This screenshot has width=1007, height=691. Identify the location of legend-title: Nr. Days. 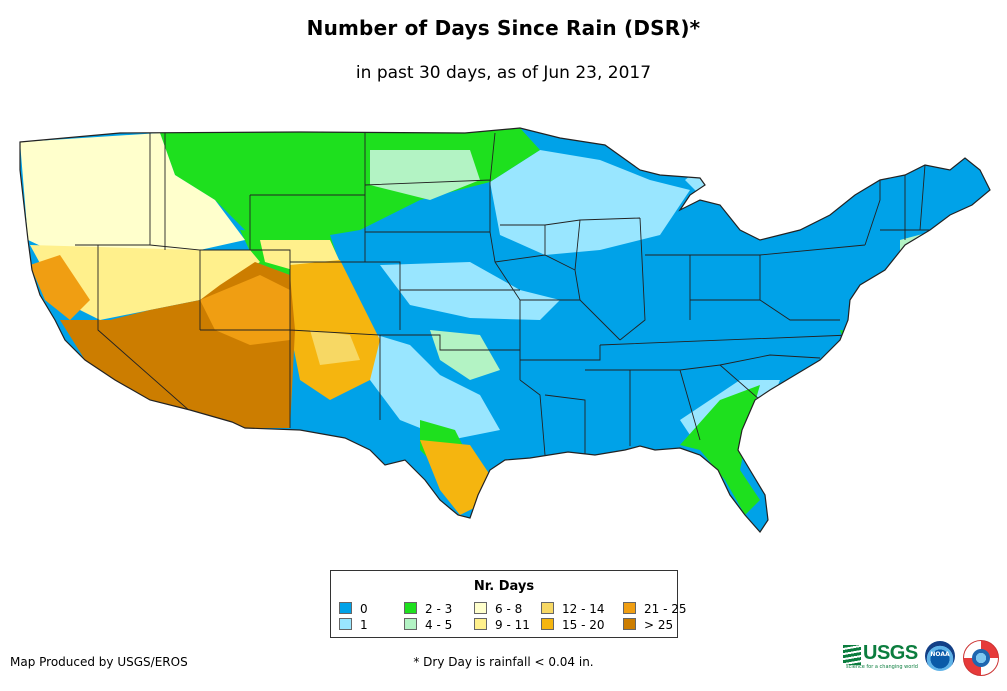
(504, 586).